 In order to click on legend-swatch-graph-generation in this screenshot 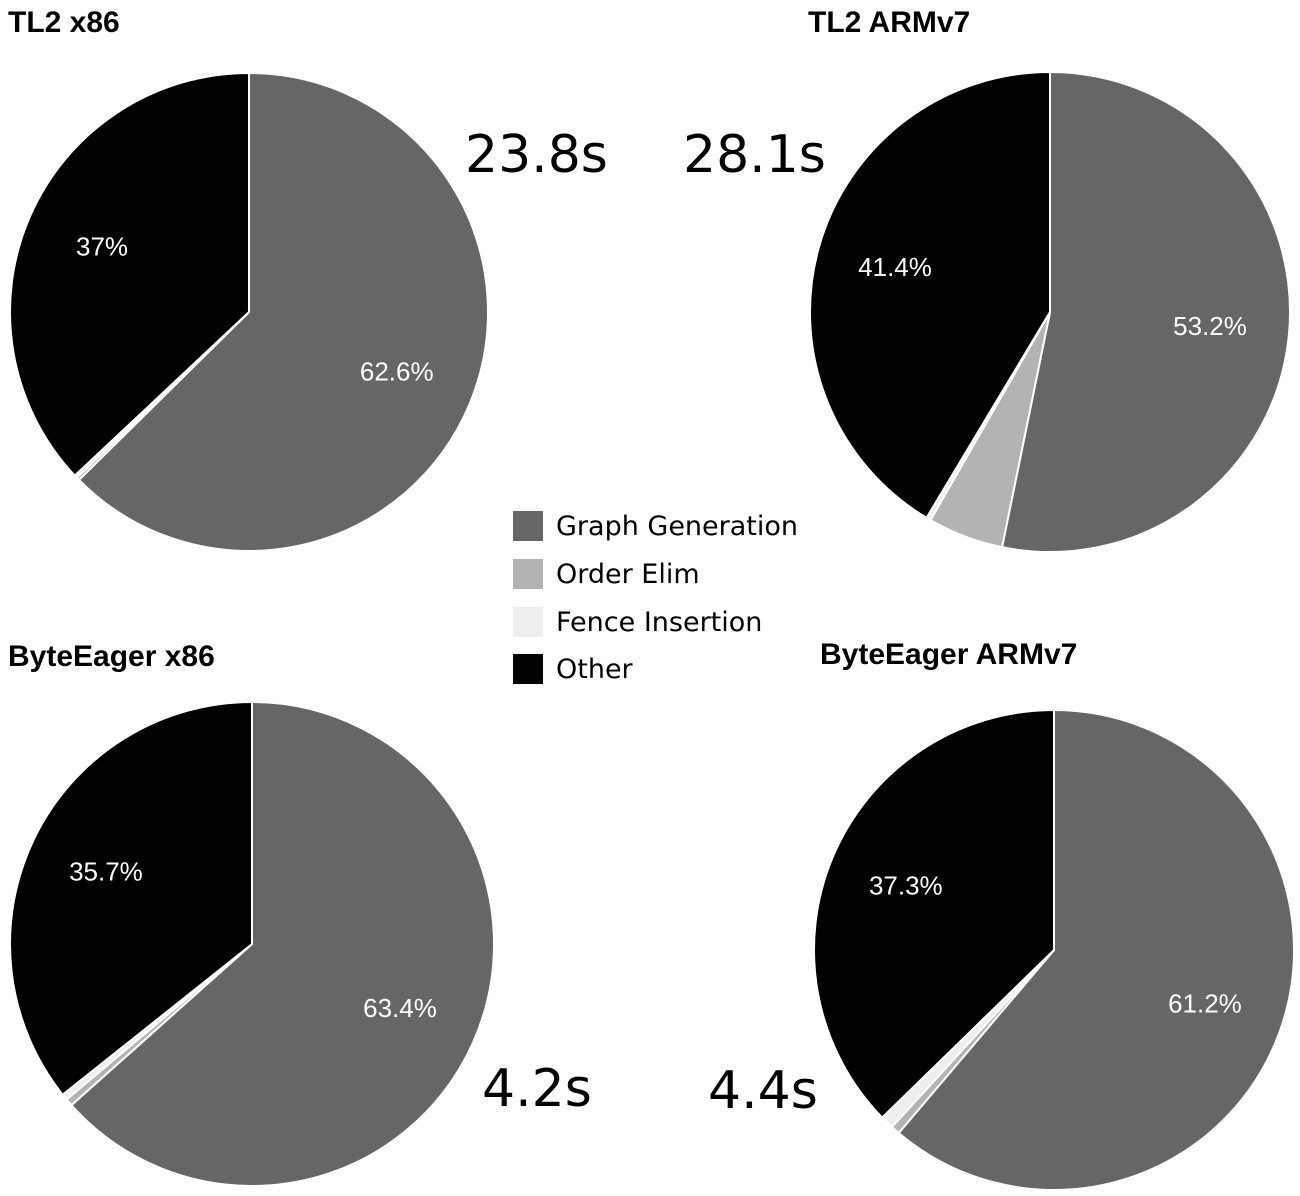, I will do `click(528, 526)`.